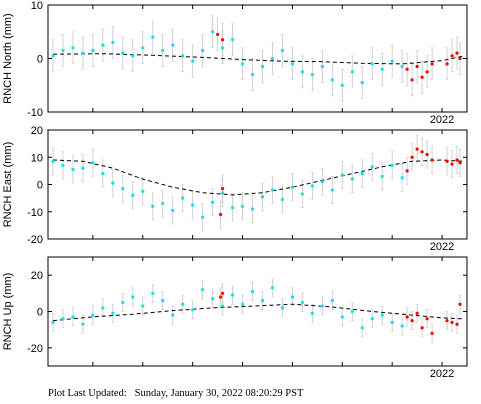 The image size is (481, 404). I want to click on y-tick-label: 10, so click(37, 6).